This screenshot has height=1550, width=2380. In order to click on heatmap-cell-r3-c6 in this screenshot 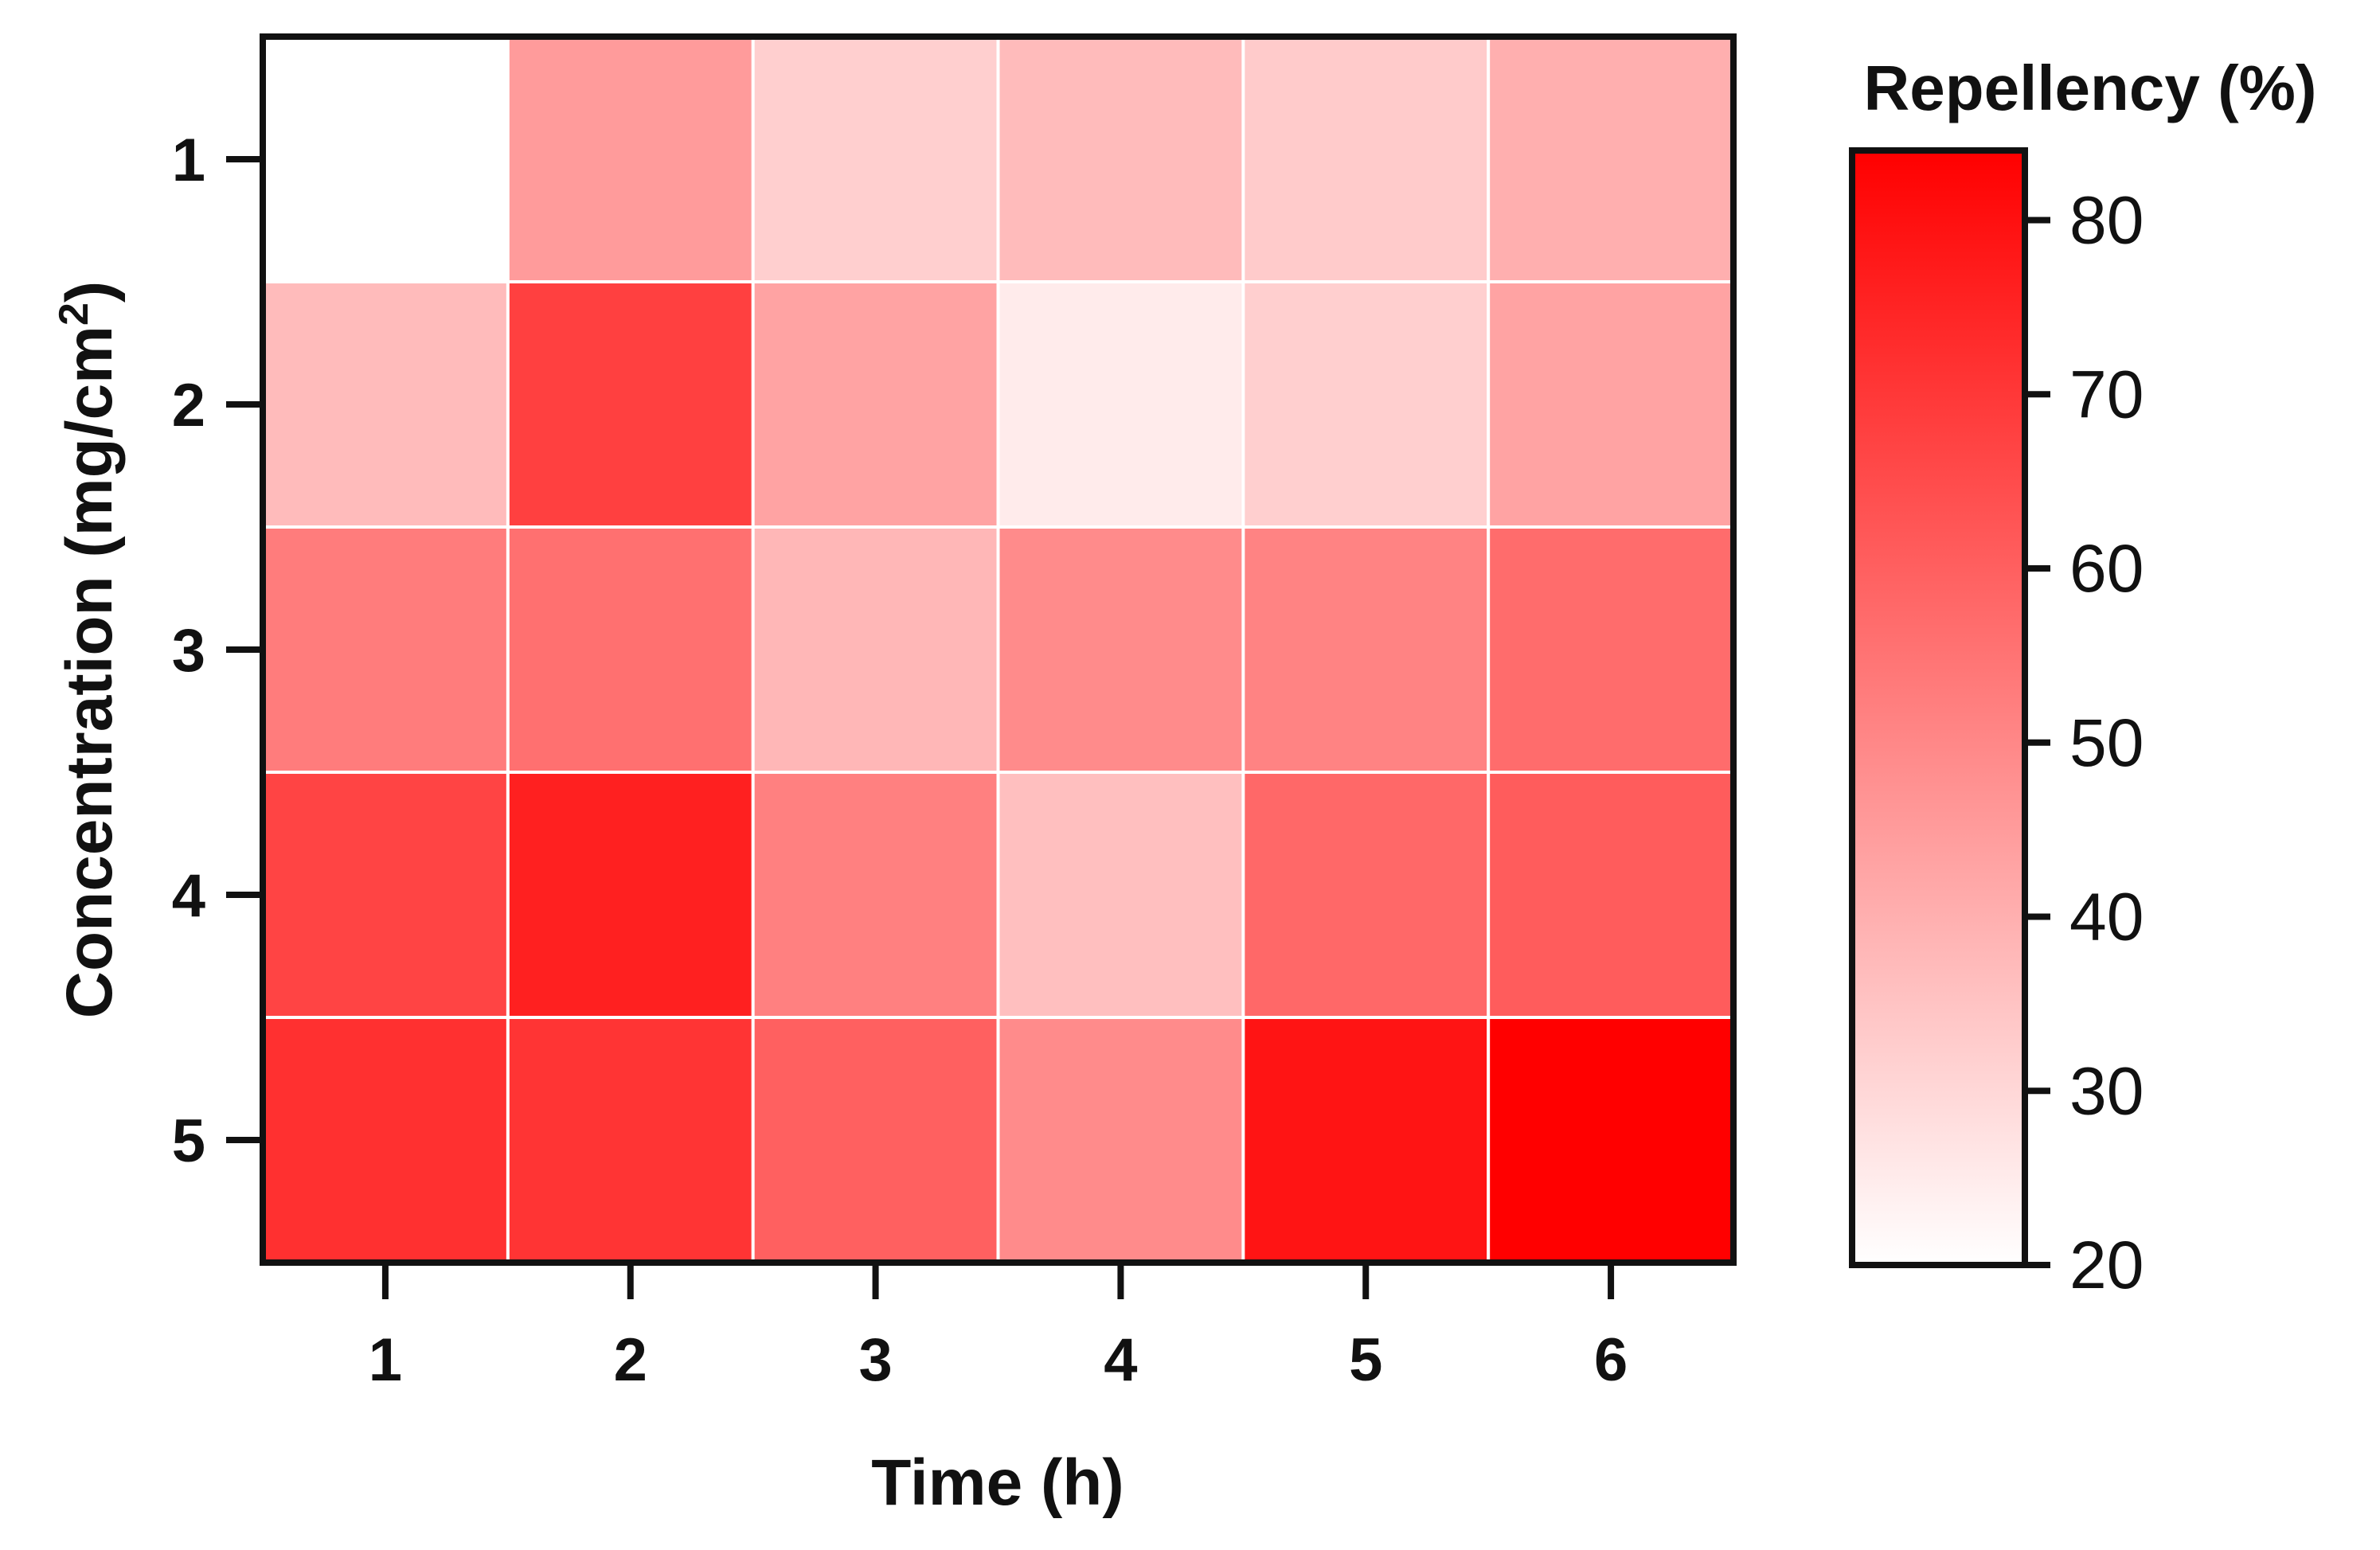, I will do `click(1610, 649)`.